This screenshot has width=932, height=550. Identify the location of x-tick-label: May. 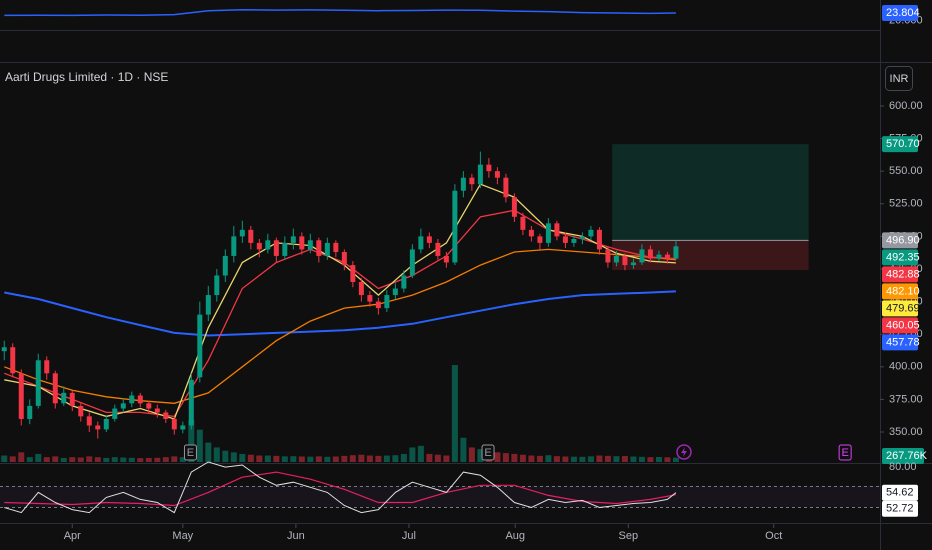
(182, 536).